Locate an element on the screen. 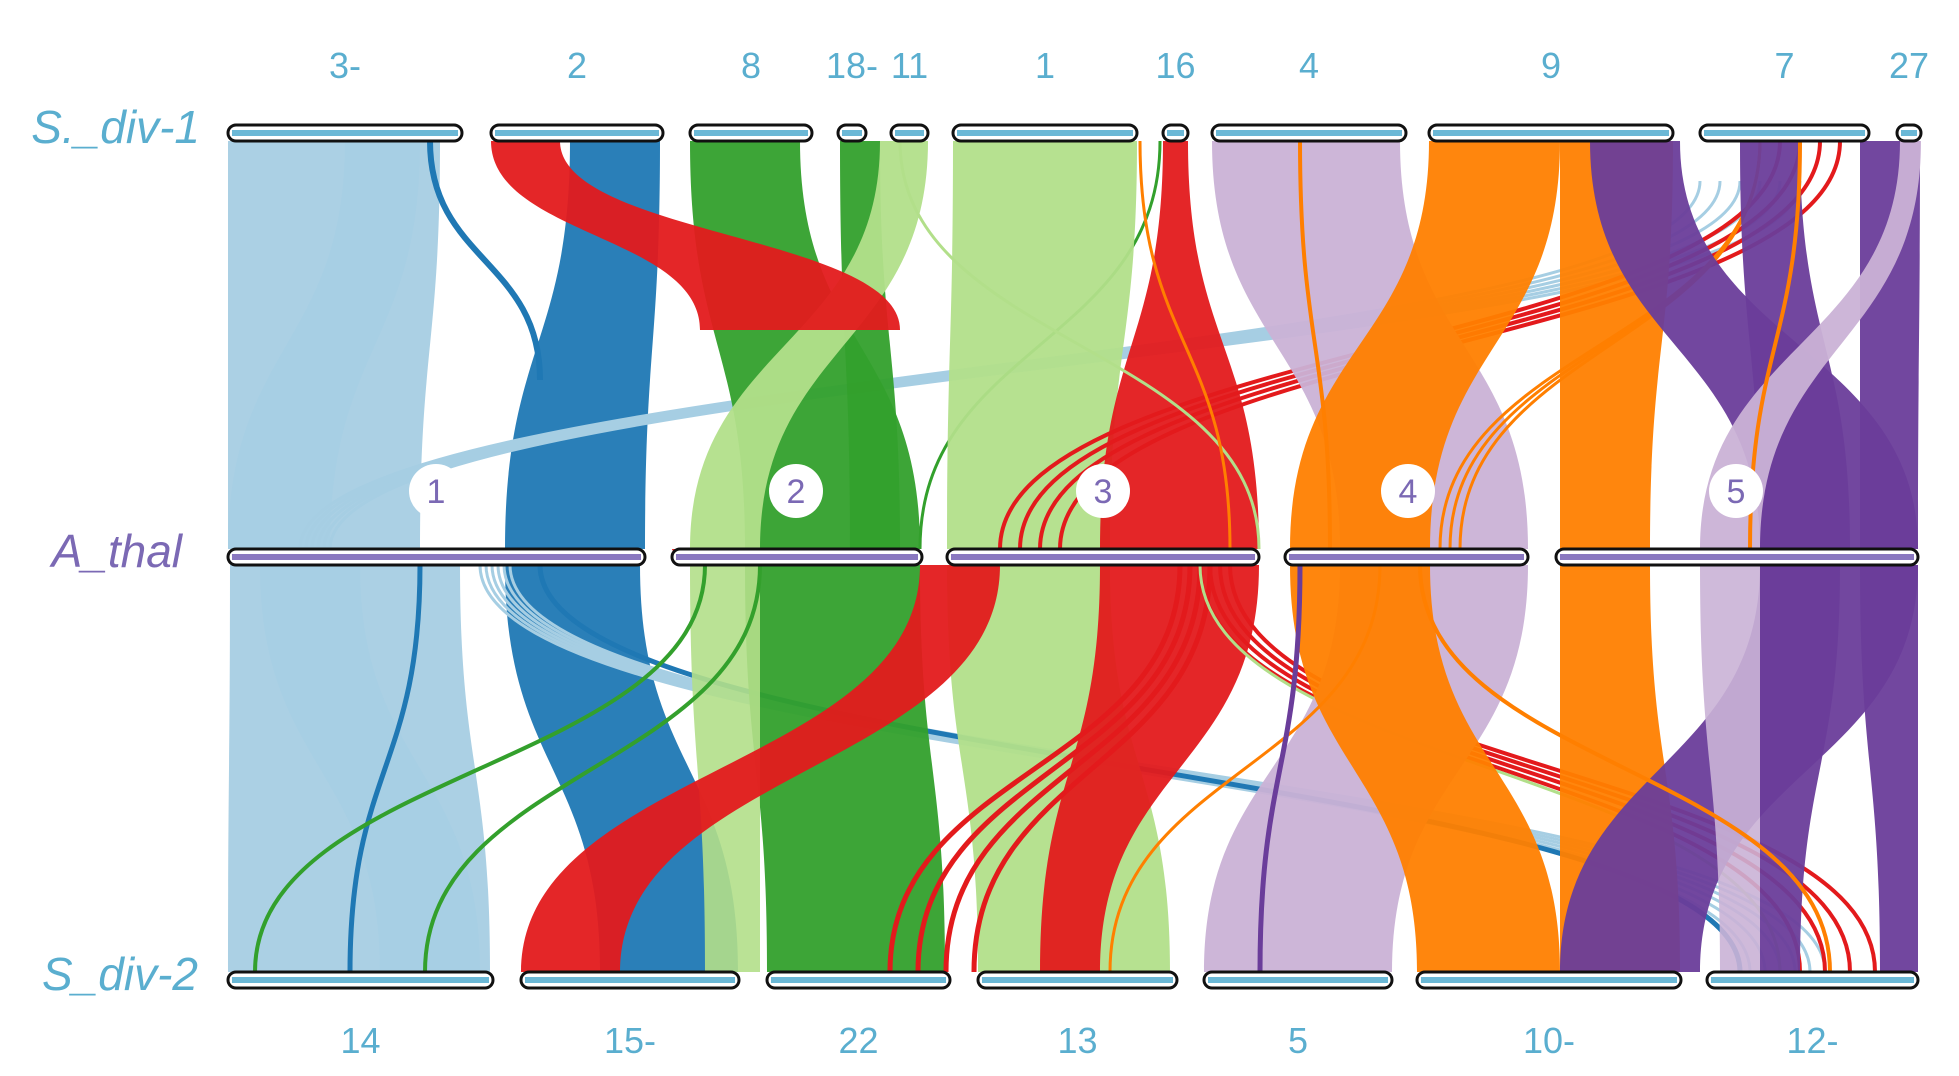  top-genome-track is located at coordinates (1074, 133).